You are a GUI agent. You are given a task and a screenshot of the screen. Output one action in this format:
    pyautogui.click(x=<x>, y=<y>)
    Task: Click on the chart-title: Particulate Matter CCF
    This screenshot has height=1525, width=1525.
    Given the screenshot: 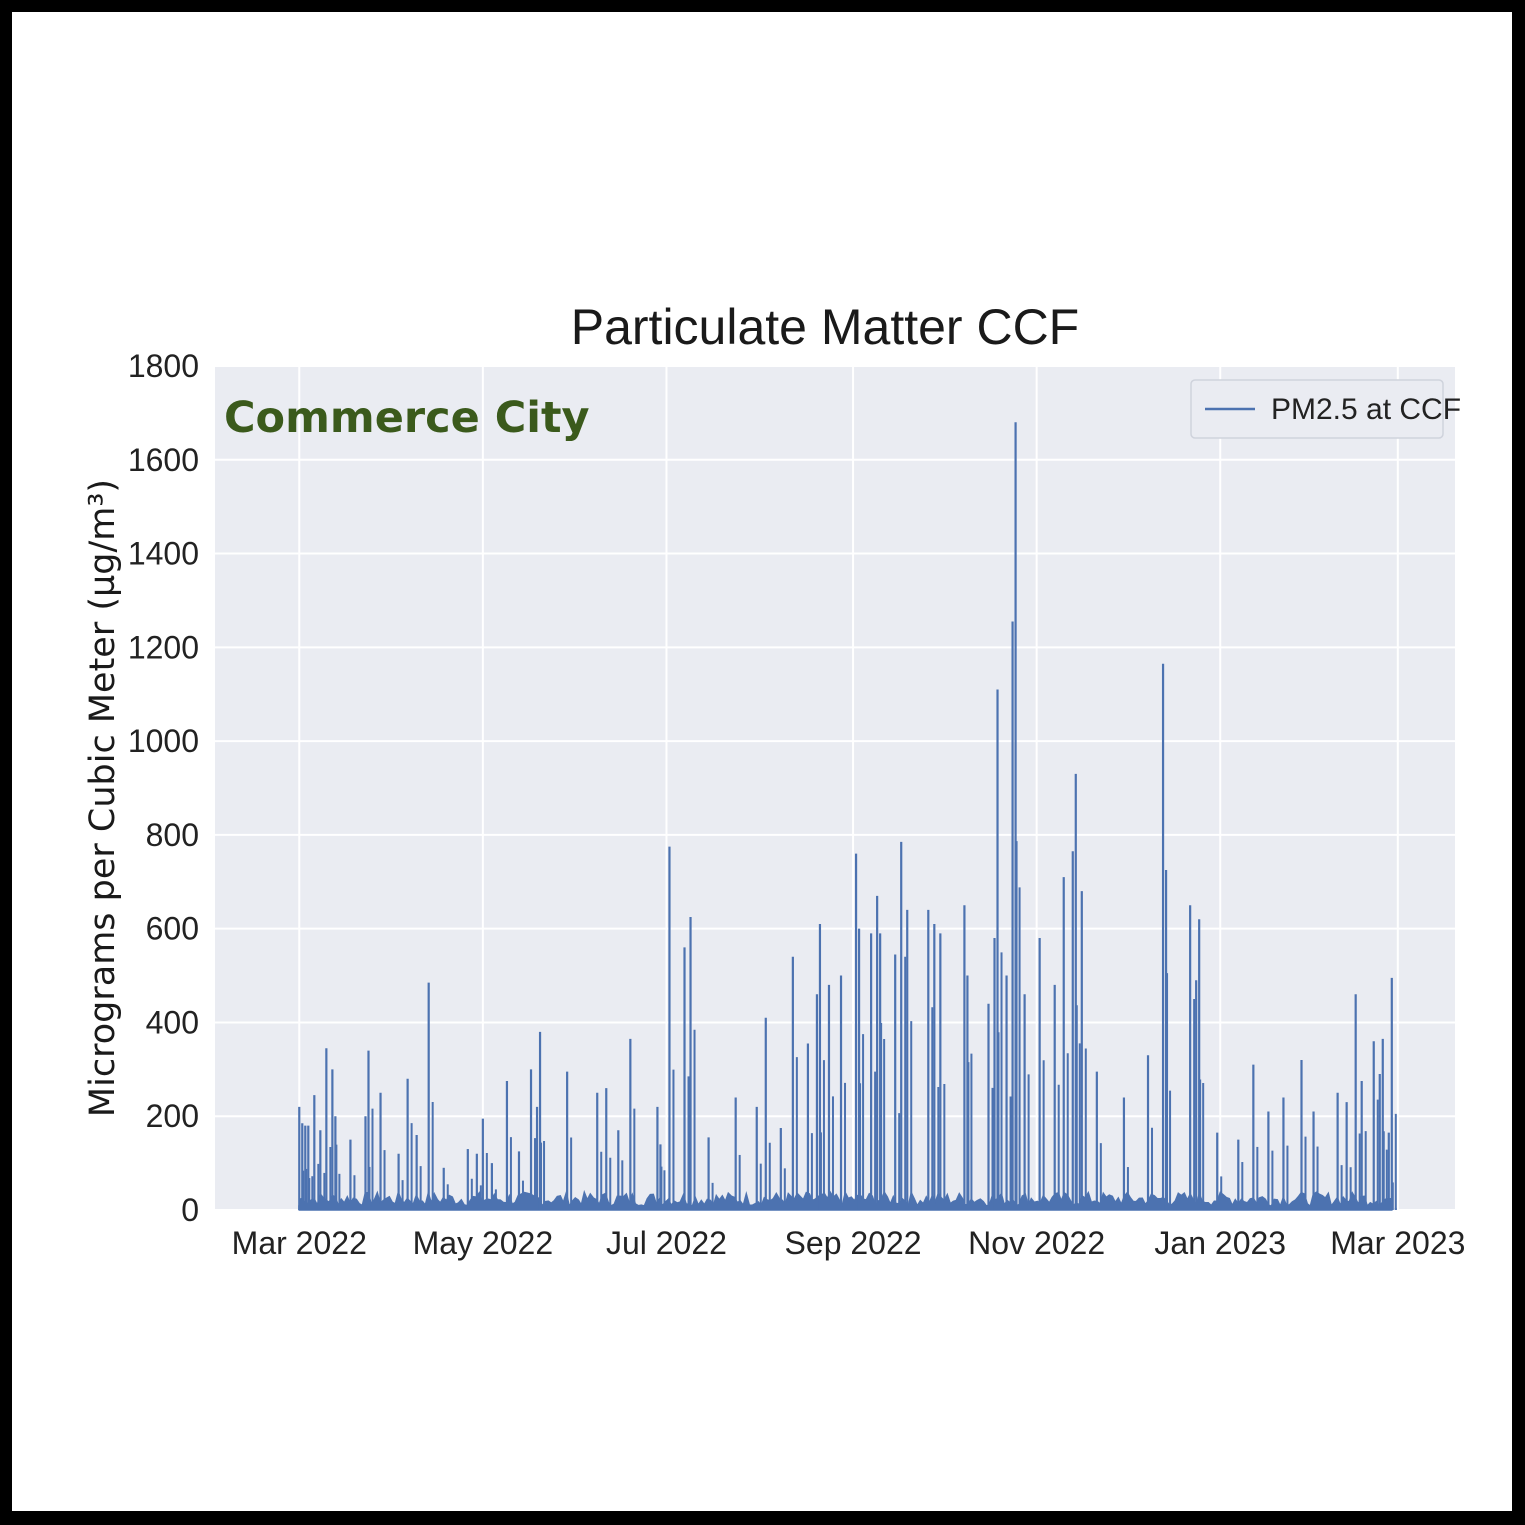 What is the action you would take?
    pyautogui.click(x=825, y=327)
    